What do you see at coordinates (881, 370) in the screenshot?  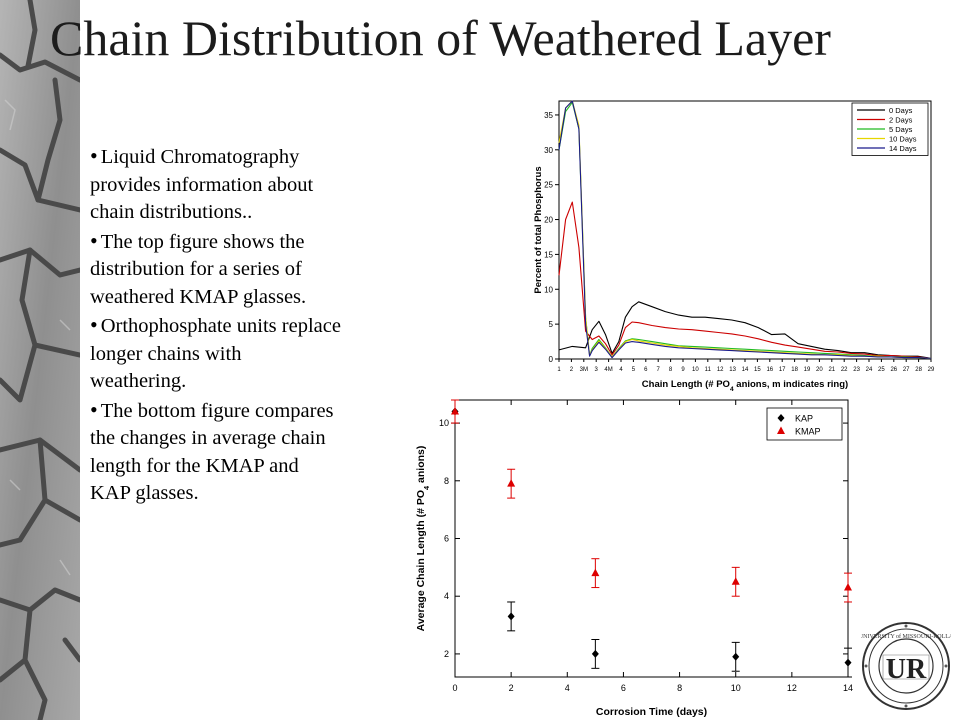 I see `x-tick-label: 25` at bounding box center [881, 370].